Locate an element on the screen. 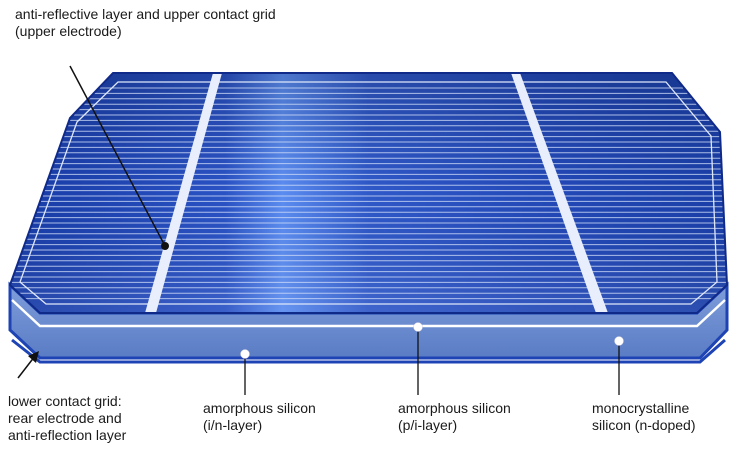  arrowhead-lower-grid is located at coordinates (33, 357).